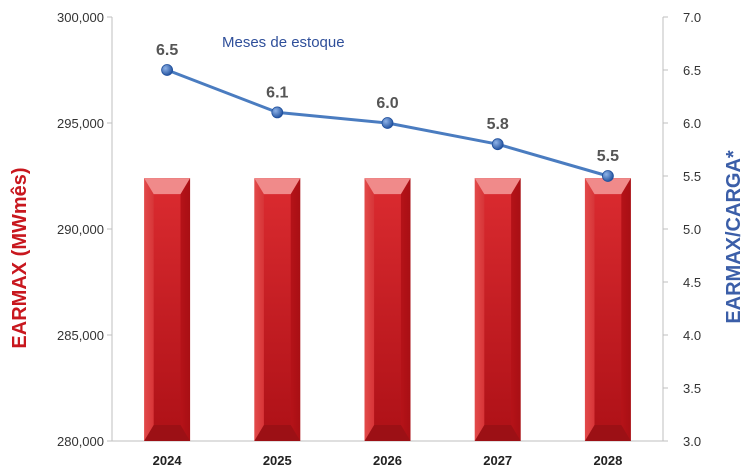  I want to click on x-tick-label: 2026, so click(387, 460).